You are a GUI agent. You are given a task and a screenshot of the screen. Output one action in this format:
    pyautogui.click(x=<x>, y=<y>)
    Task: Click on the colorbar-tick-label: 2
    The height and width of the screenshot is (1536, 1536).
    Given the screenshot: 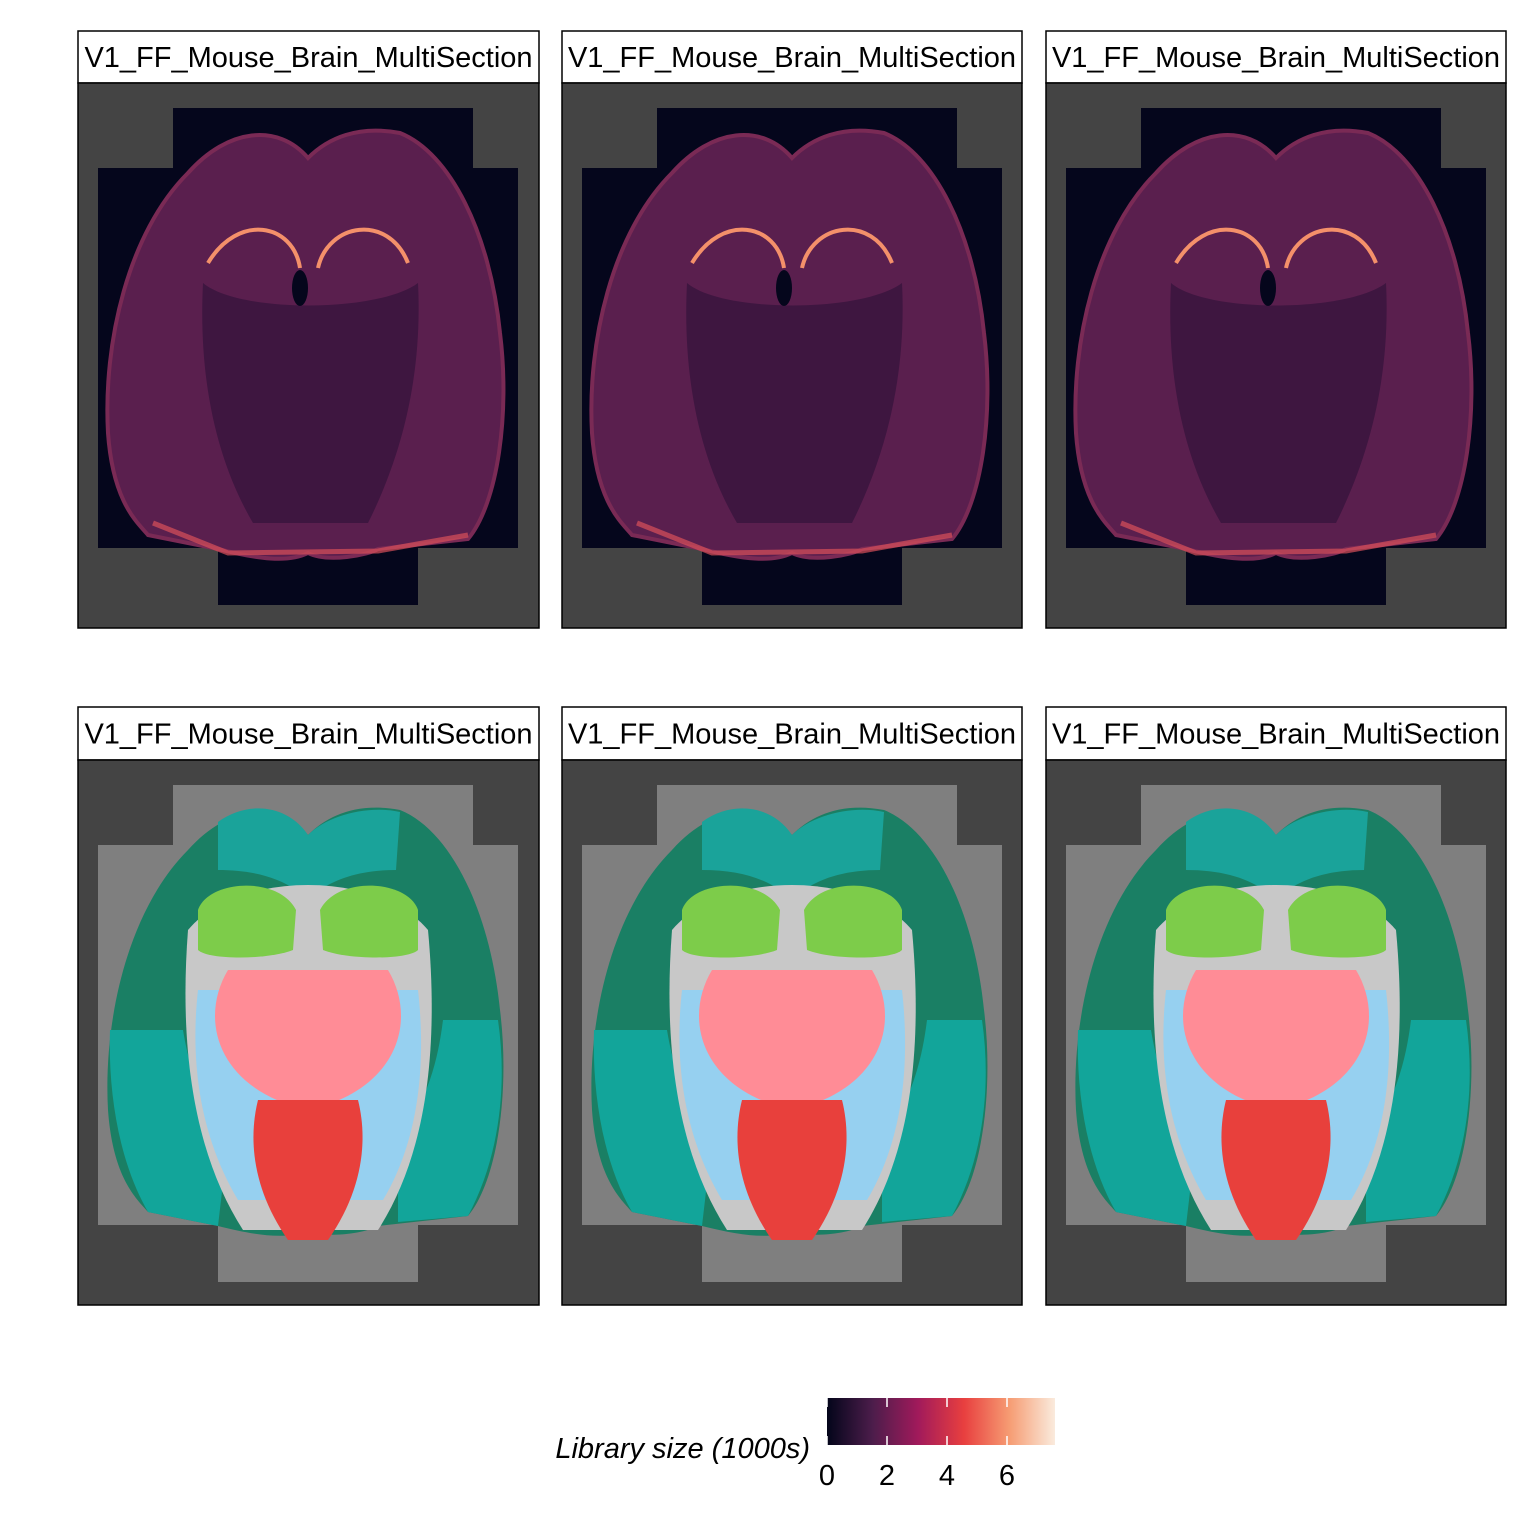 What is the action you would take?
    pyautogui.click(x=887, y=1476)
    